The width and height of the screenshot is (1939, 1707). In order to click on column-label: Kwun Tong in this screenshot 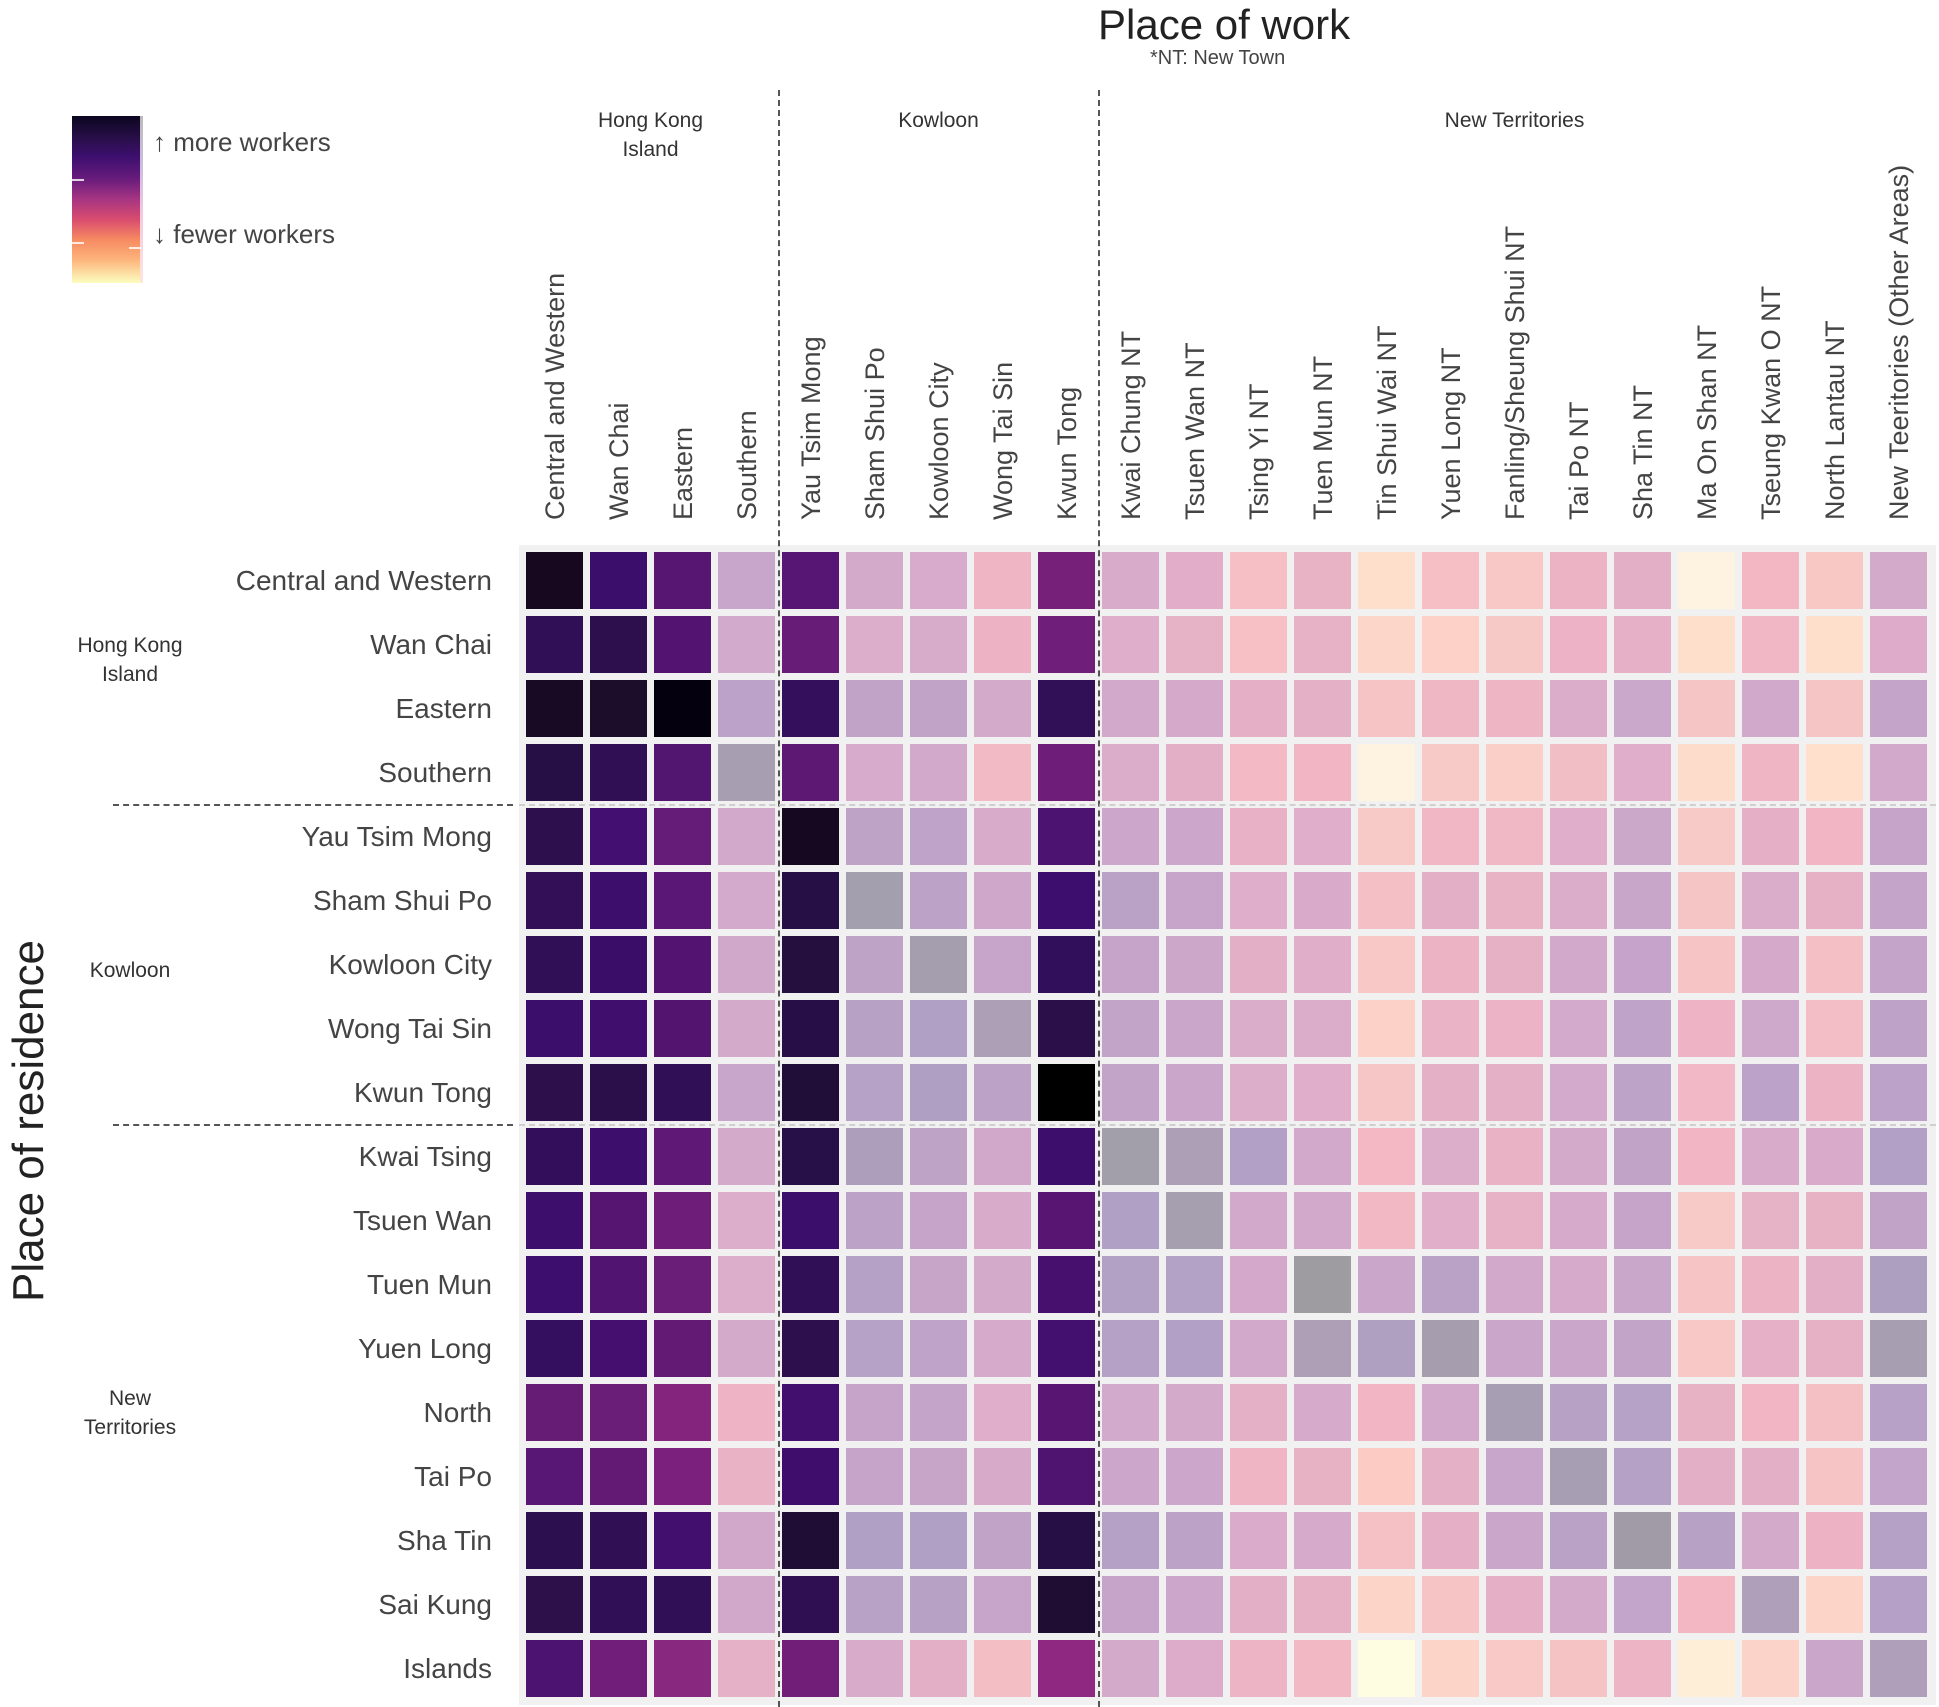, I will do `click(1066, 453)`.